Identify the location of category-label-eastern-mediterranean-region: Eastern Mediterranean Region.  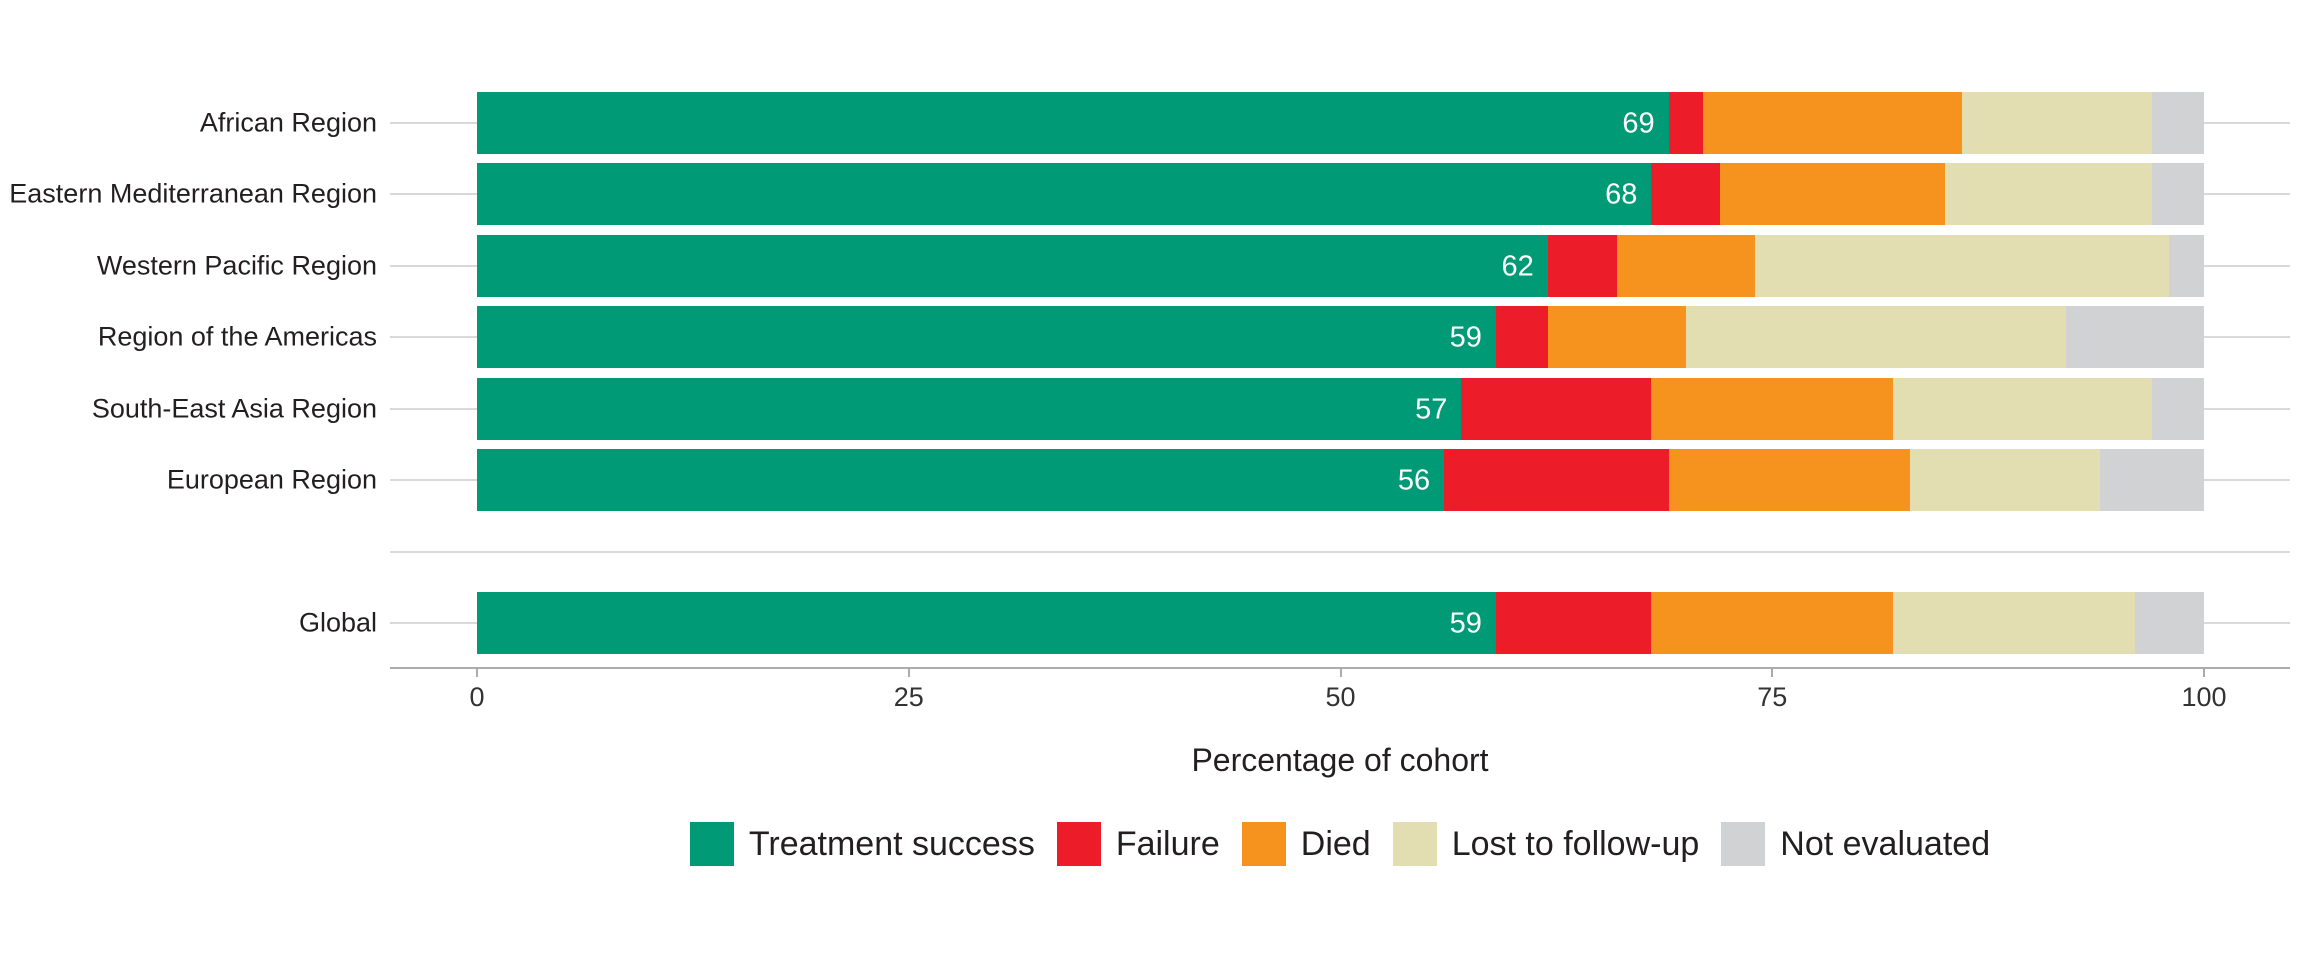
(193, 193).